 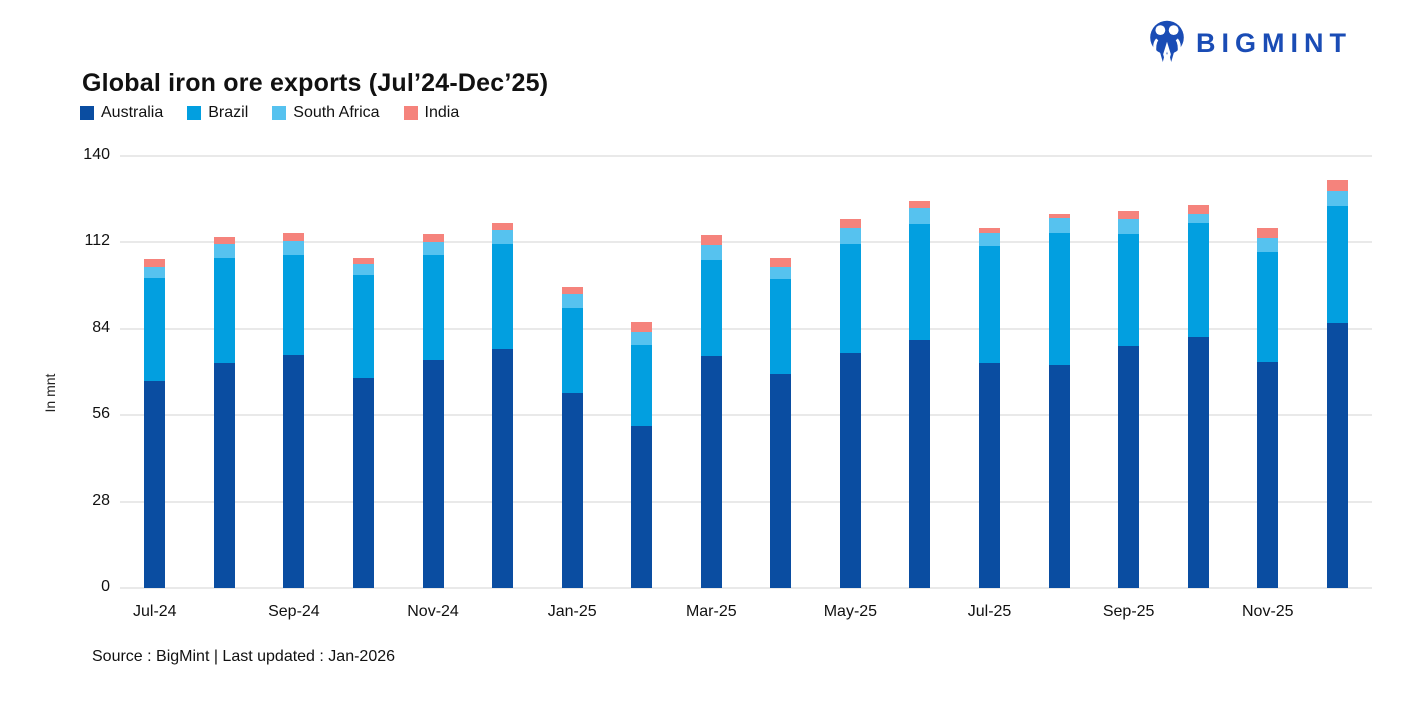 What do you see at coordinates (1128, 611) in the screenshot?
I see `x-tick-label: Sep-25` at bounding box center [1128, 611].